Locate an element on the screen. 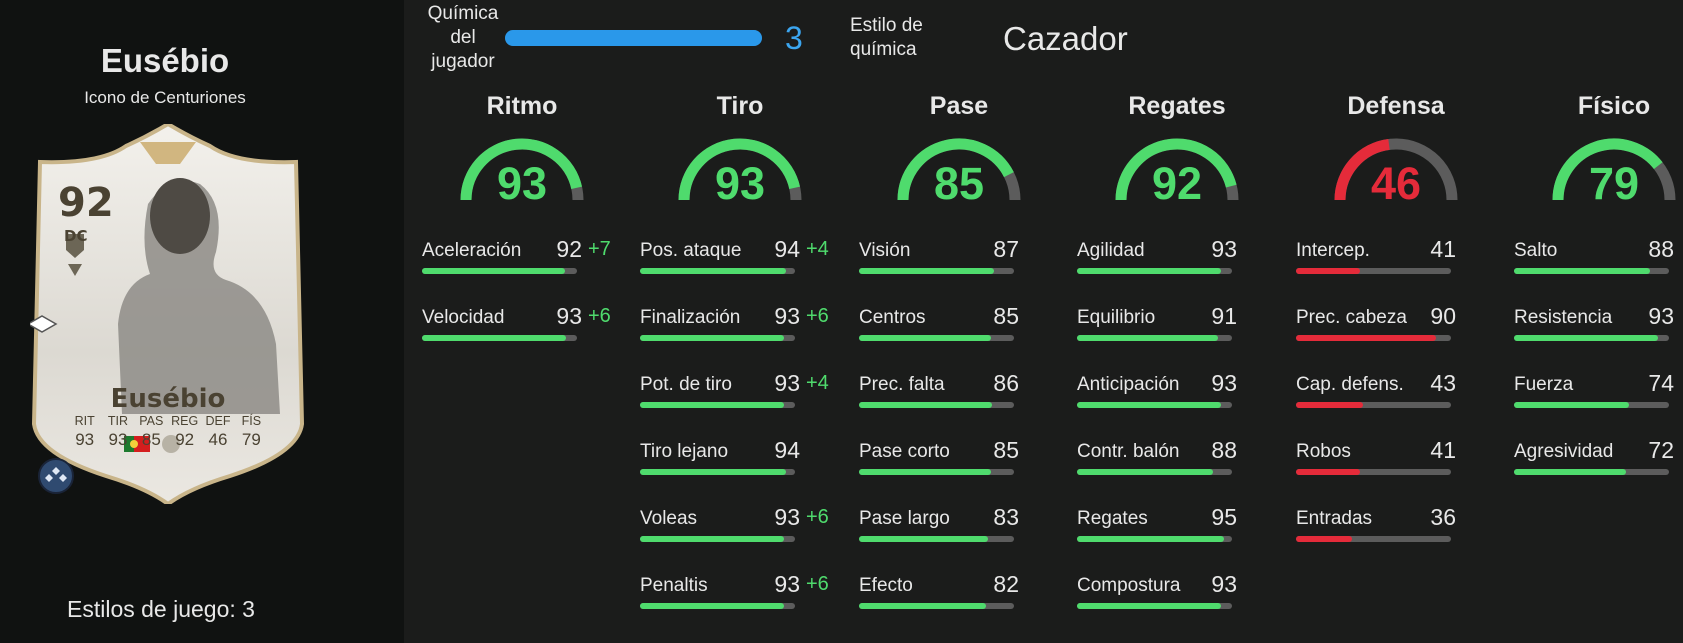 This screenshot has height=643, width=1683. category-title: Defensa is located at coordinates (1396, 106).